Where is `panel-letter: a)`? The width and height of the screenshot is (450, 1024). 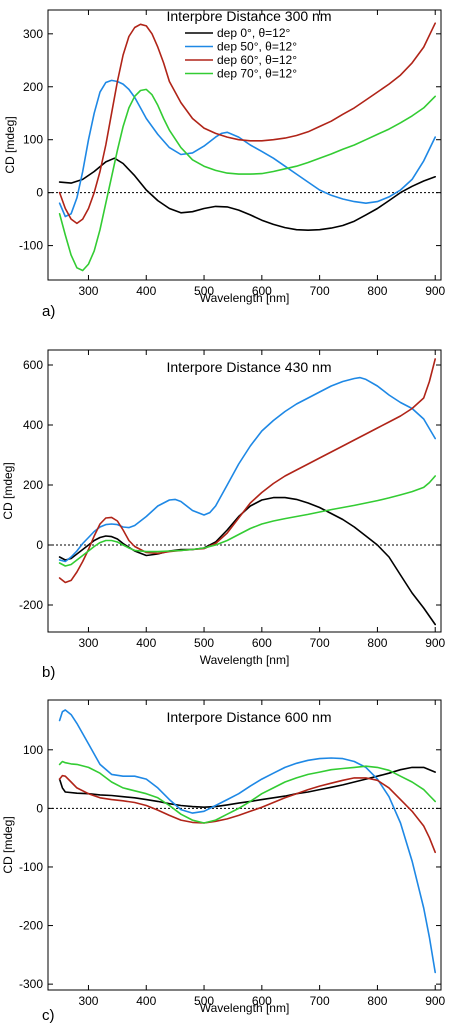
panel-letter: a) is located at coordinates (48, 311).